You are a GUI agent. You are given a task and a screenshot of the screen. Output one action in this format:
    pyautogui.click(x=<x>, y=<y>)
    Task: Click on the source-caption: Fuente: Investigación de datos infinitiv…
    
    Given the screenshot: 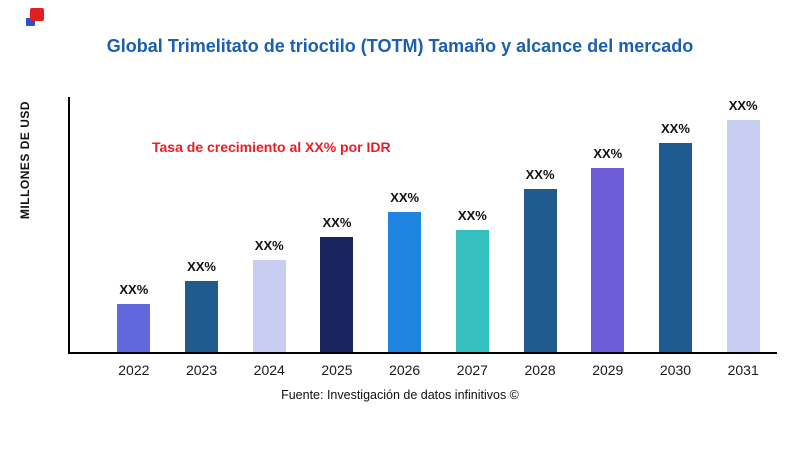 What is the action you would take?
    pyautogui.click(x=400, y=395)
    